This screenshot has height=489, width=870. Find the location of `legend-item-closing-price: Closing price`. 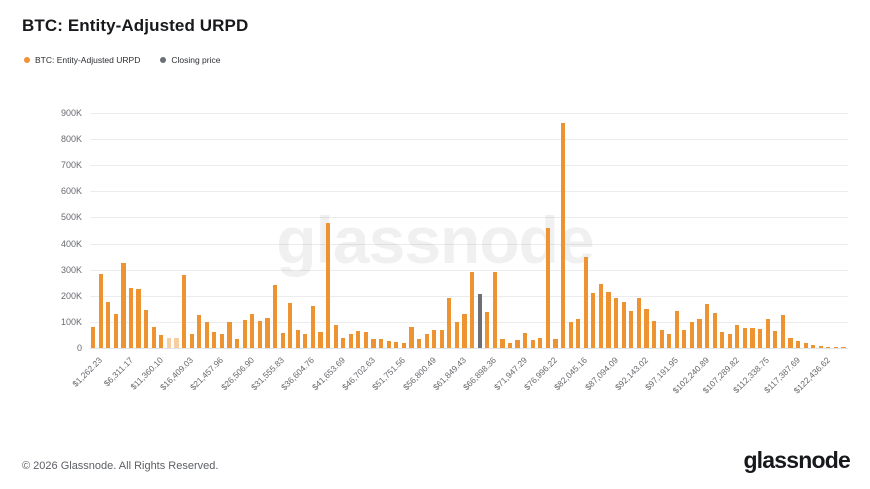

legend-item-closing-price: Closing price is located at coordinates (190, 60).